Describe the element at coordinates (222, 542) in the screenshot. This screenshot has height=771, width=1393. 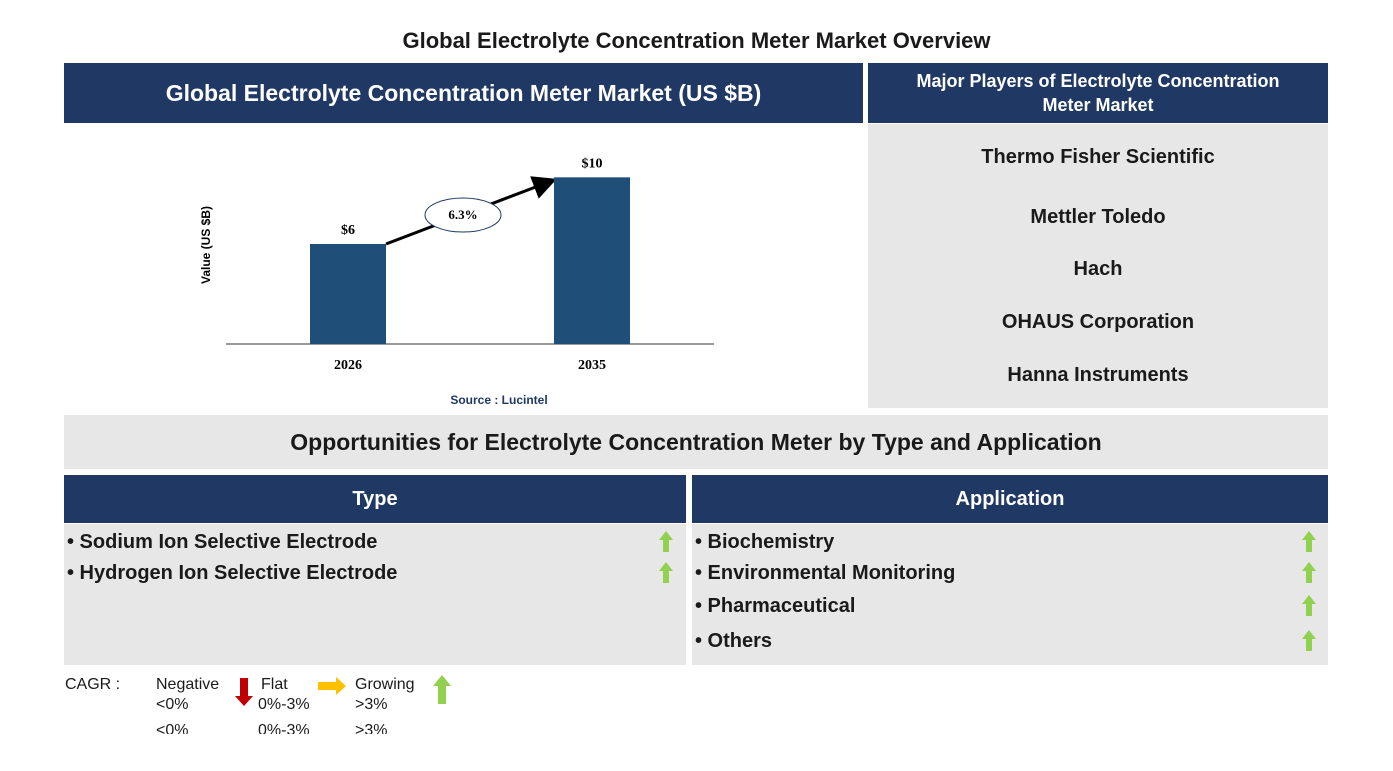
I see `type-item: • Sodium Ion Selective Electrode` at that location.